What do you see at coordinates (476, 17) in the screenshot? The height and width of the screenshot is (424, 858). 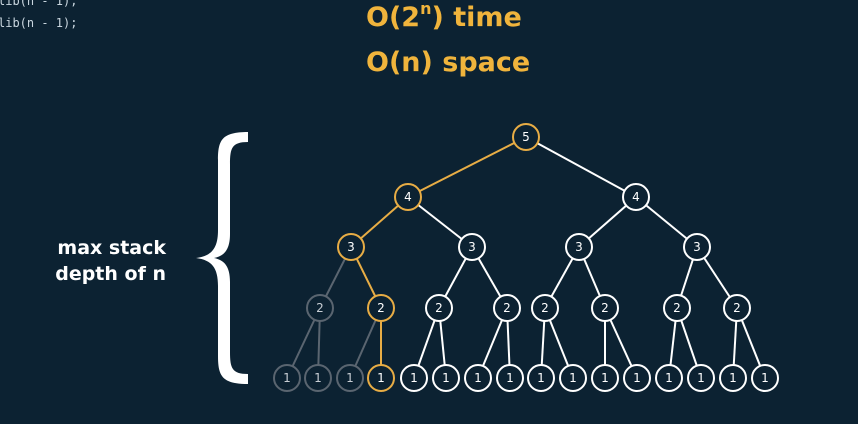 I see `time-suffix: ) time` at bounding box center [476, 17].